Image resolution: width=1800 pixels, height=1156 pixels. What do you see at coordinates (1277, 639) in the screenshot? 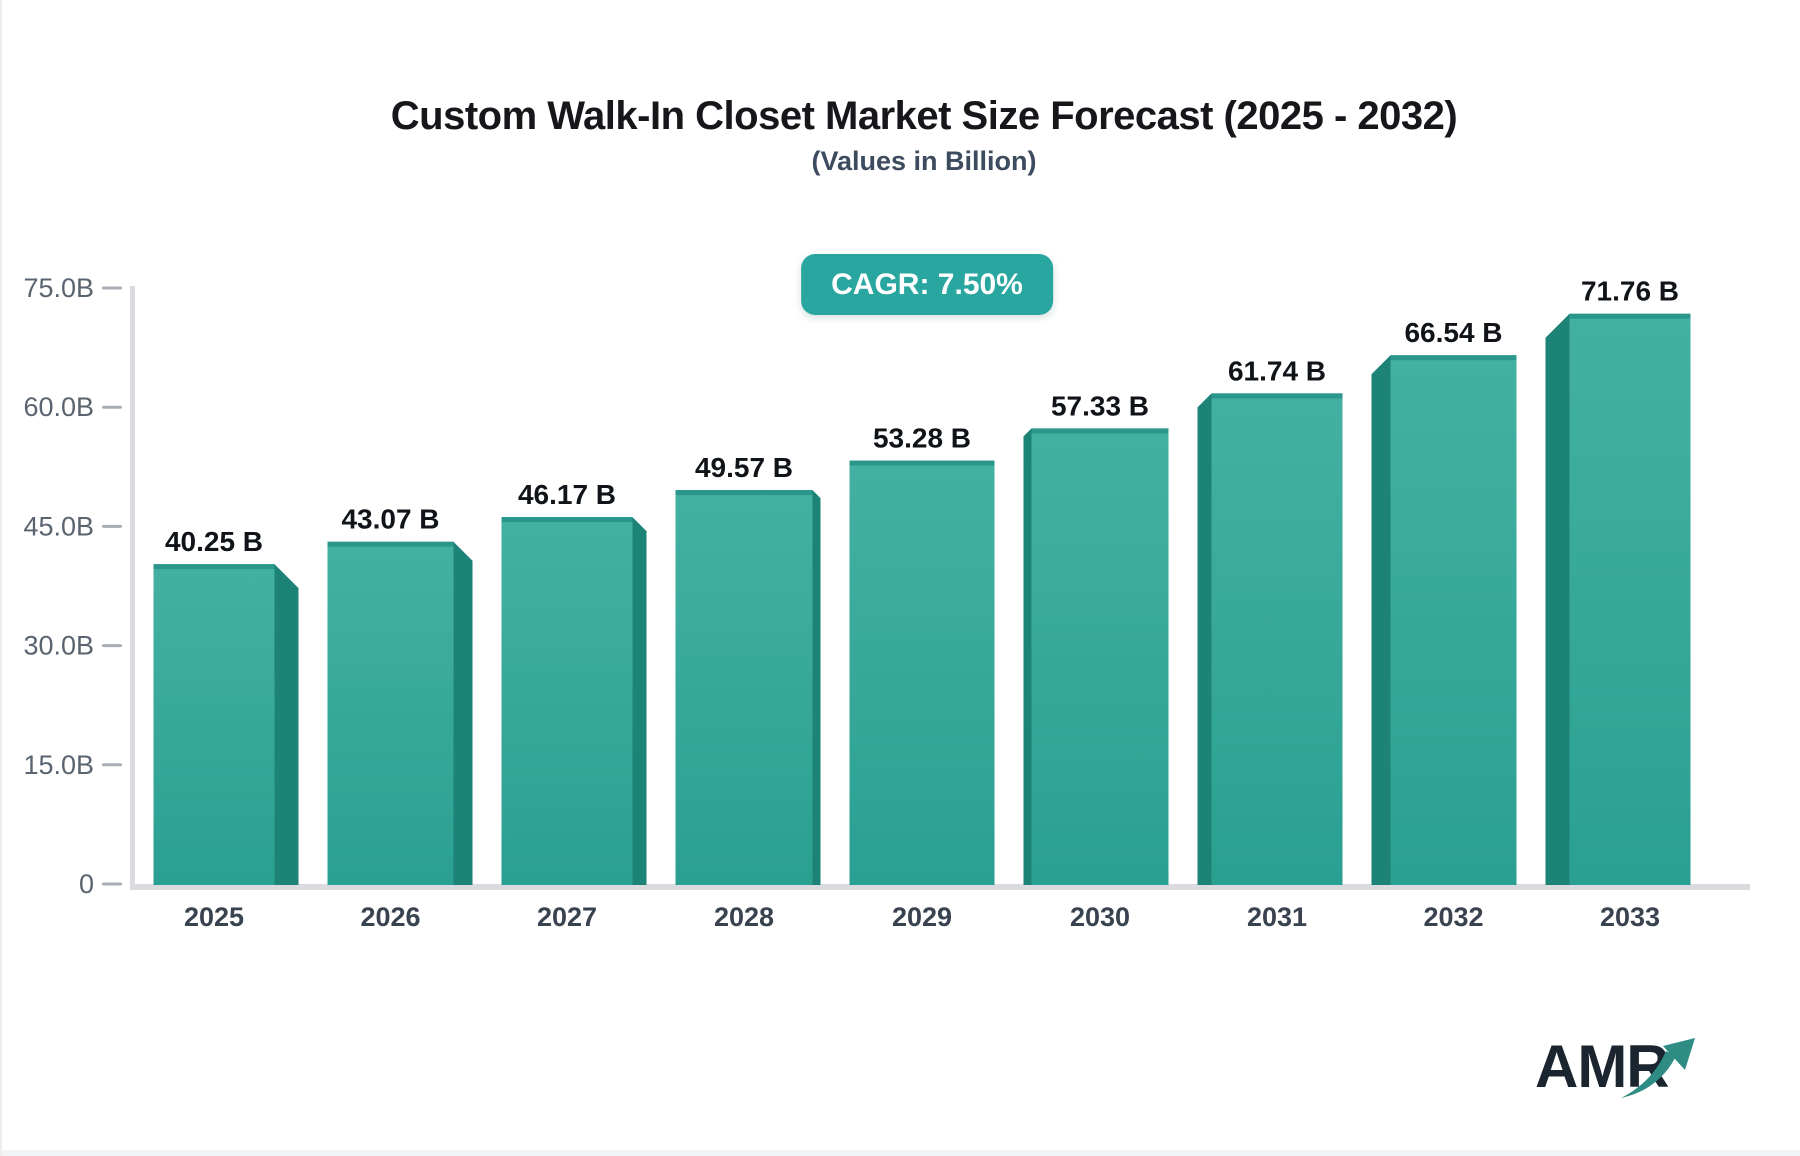
I see `bar-2031` at bounding box center [1277, 639].